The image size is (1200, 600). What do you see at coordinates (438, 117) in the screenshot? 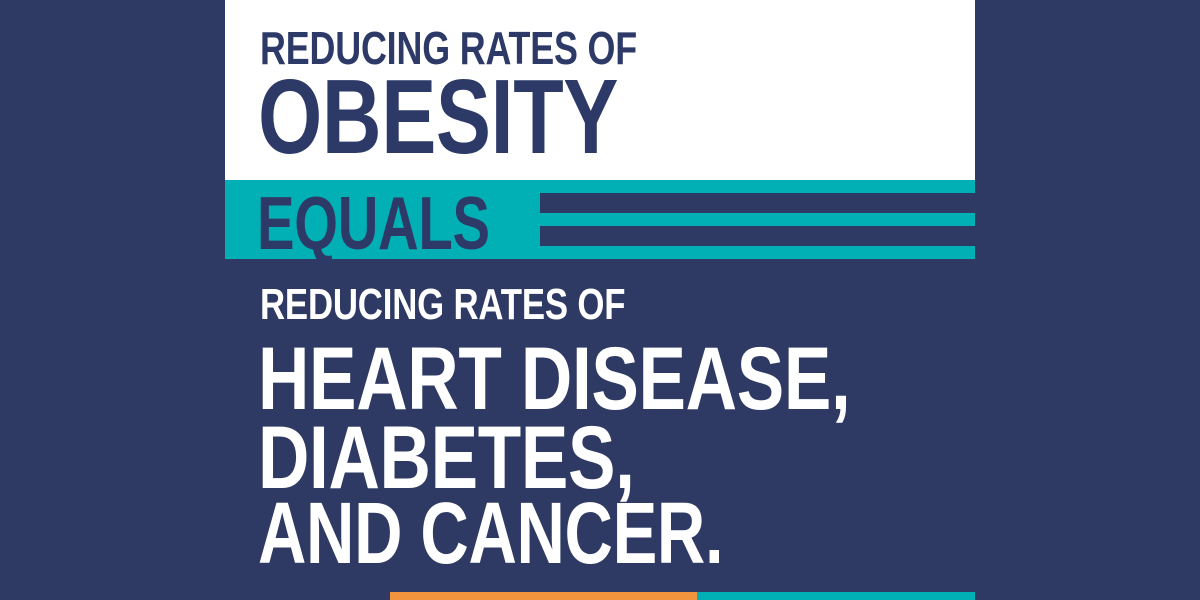
I see `obesity-headline: OBESITY` at bounding box center [438, 117].